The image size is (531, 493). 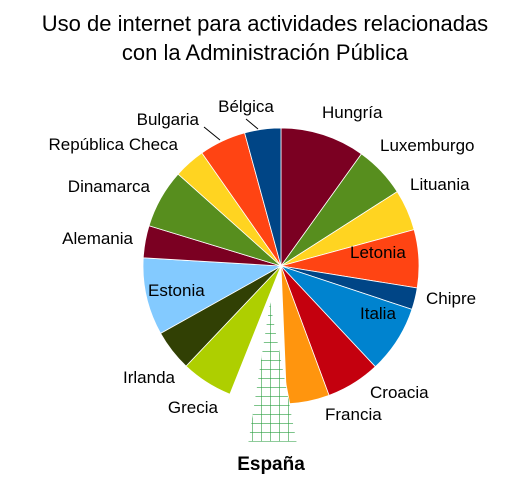 I want to click on slice-label-grecia: Grecia, so click(x=193, y=407).